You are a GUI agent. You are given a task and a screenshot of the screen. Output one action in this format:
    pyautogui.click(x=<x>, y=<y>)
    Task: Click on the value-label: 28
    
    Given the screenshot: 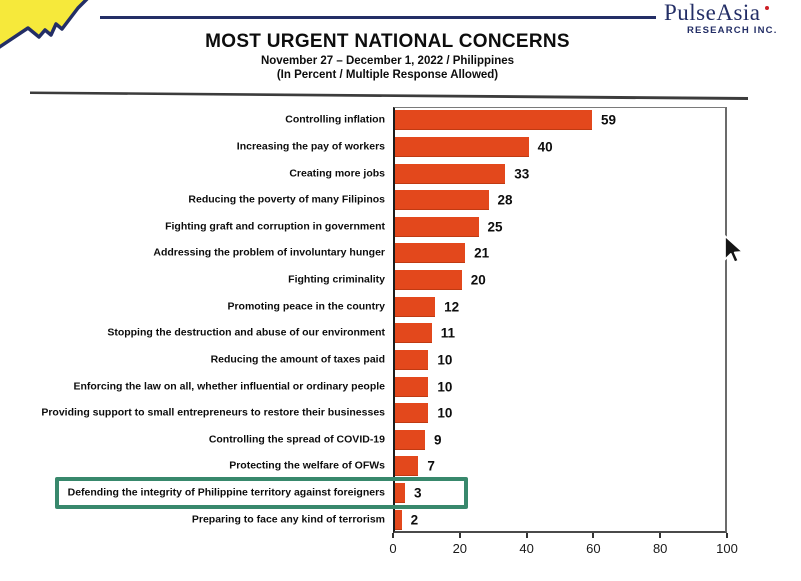 What is the action you would take?
    pyautogui.click(x=505, y=200)
    